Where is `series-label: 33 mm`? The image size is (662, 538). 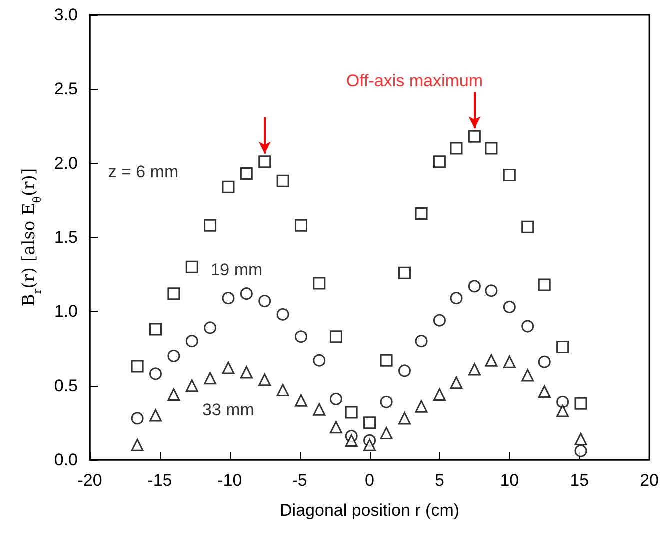
series-label: 33 mm is located at coordinates (228, 410).